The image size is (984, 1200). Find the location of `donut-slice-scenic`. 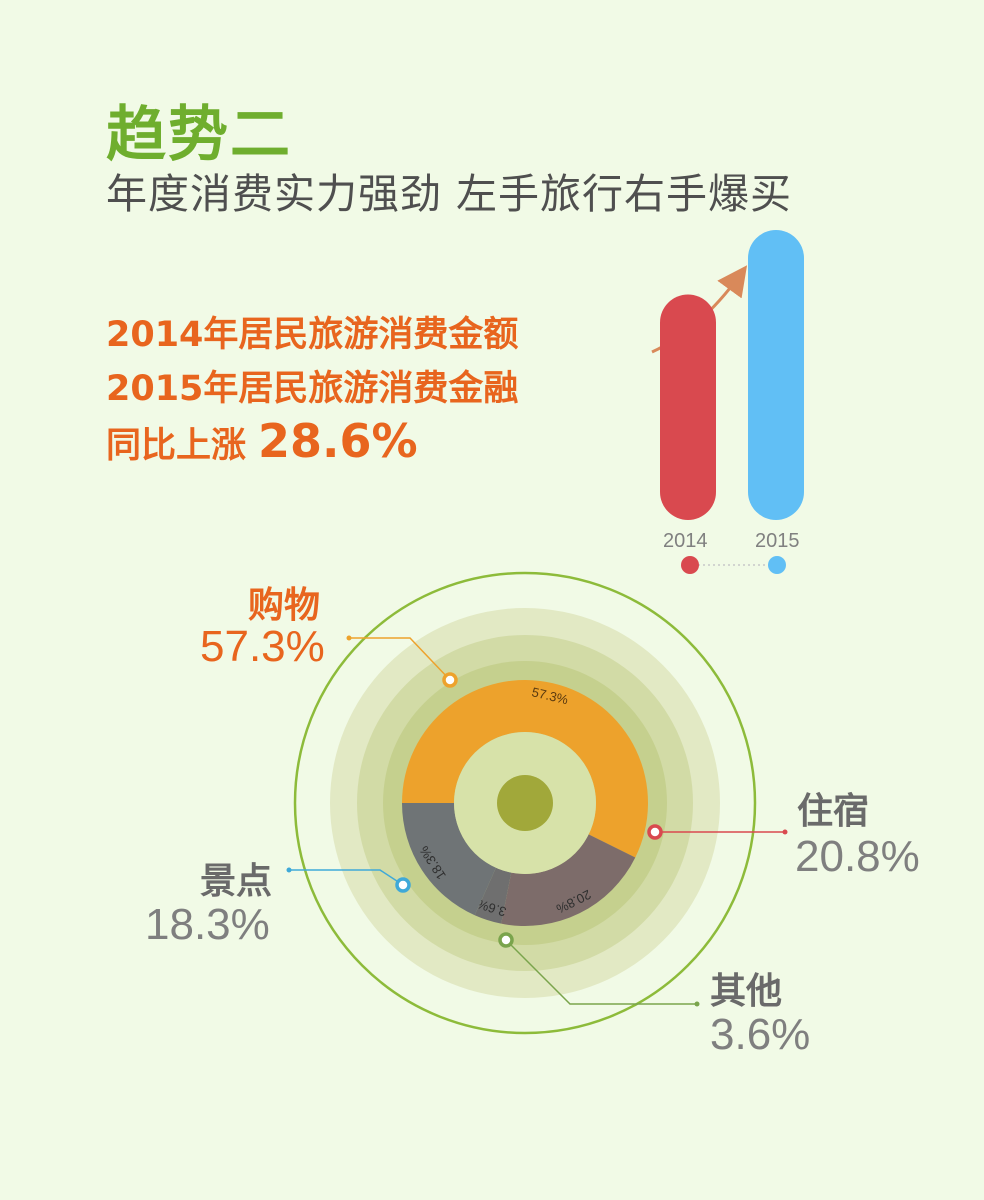

donut-slice-scenic is located at coordinates (449, 859).